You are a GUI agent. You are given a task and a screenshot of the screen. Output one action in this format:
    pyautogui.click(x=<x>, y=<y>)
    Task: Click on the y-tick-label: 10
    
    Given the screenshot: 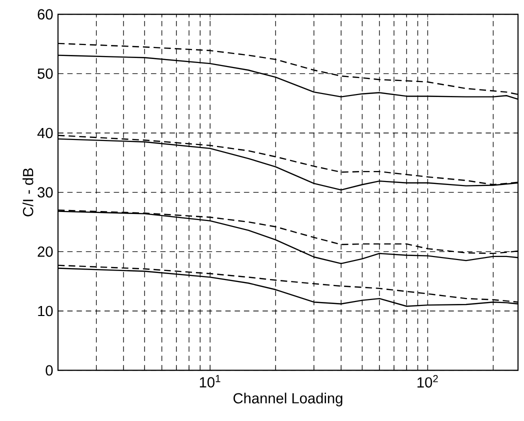 What is the action you would take?
    pyautogui.click(x=45, y=311)
    